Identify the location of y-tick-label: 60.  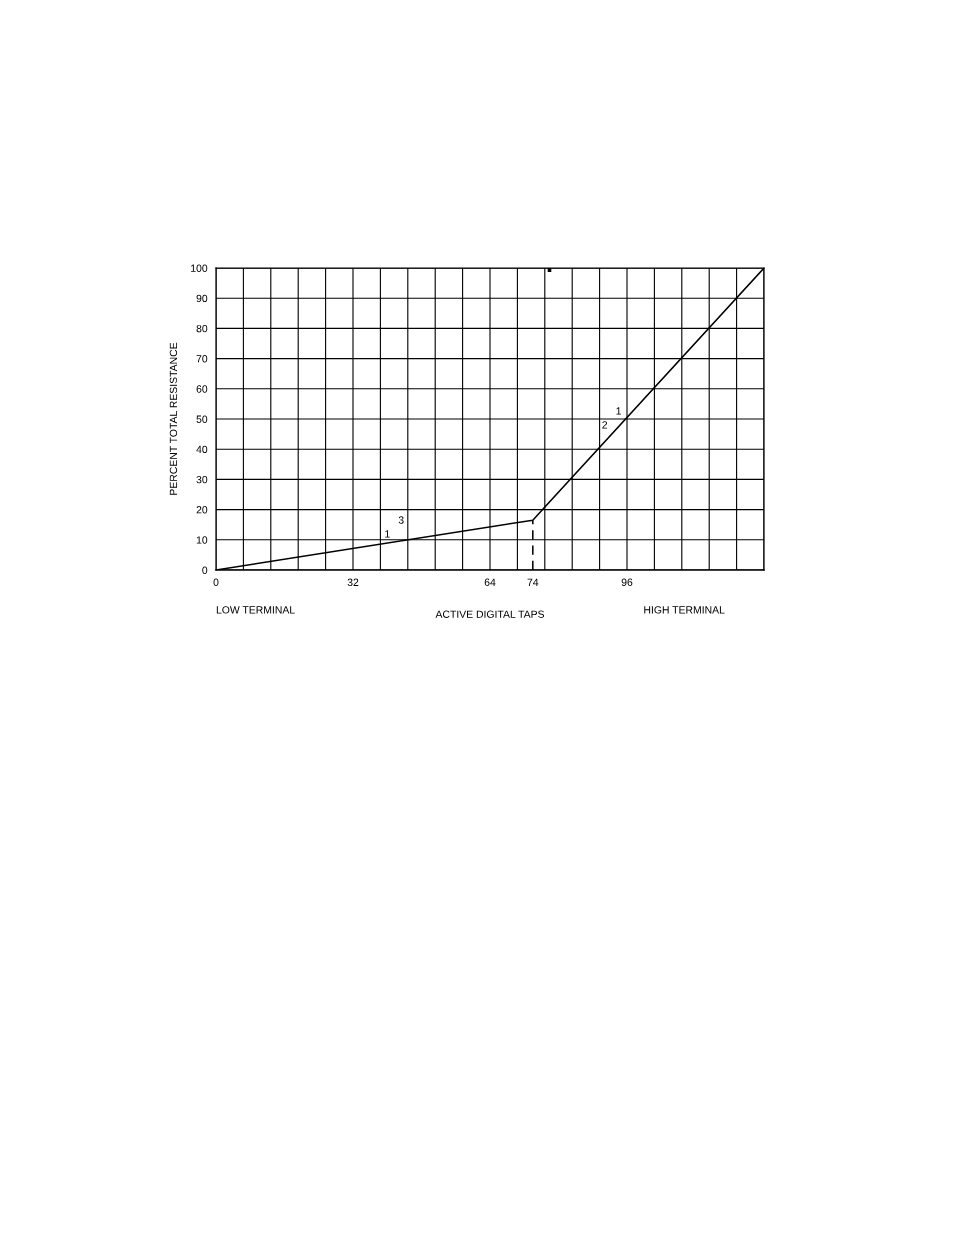
(202, 389).